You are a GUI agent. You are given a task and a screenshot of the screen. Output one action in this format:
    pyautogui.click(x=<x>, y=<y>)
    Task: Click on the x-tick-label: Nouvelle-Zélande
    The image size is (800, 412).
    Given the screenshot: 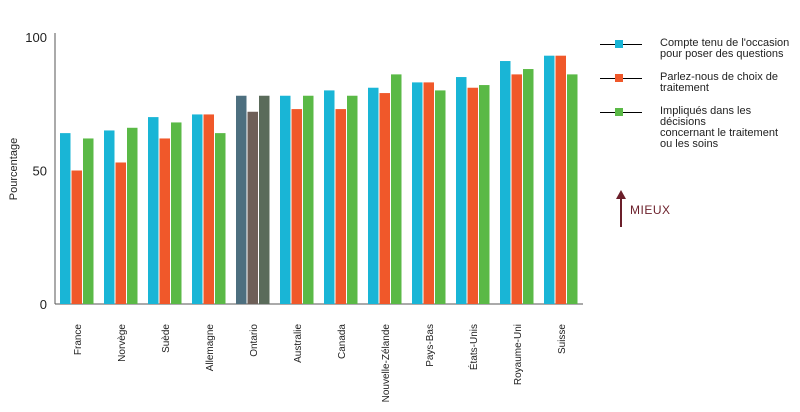 What is the action you would take?
    pyautogui.click(x=386, y=363)
    